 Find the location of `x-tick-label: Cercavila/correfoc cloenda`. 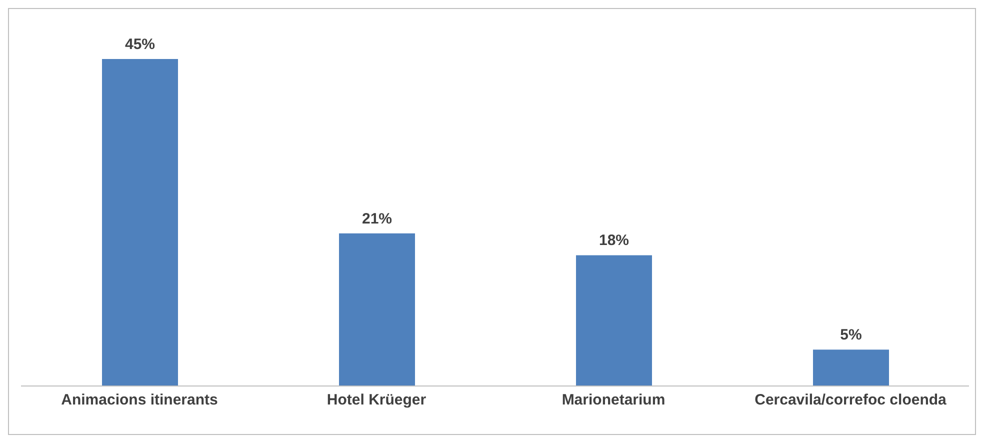

x-tick-label: Cercavila/correfoc cloenda is located at coordinates (851, 400).